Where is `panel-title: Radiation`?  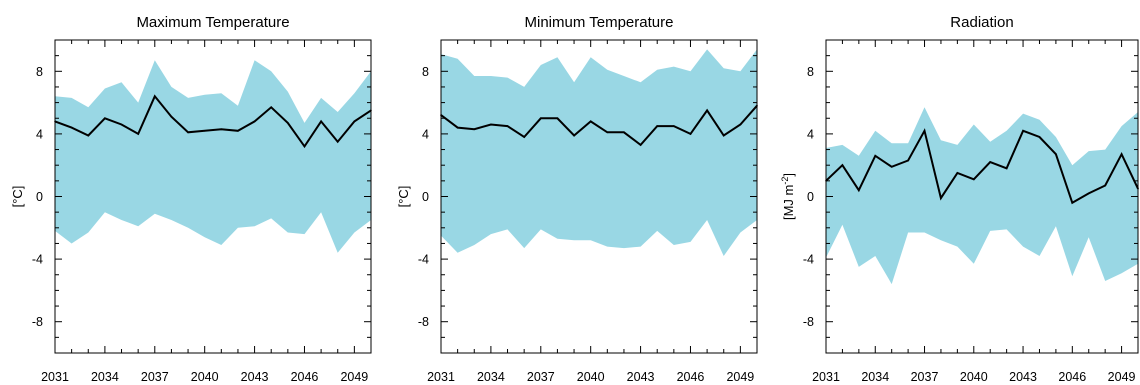
panel-title: Radiation is located at coordinates (981, 22).